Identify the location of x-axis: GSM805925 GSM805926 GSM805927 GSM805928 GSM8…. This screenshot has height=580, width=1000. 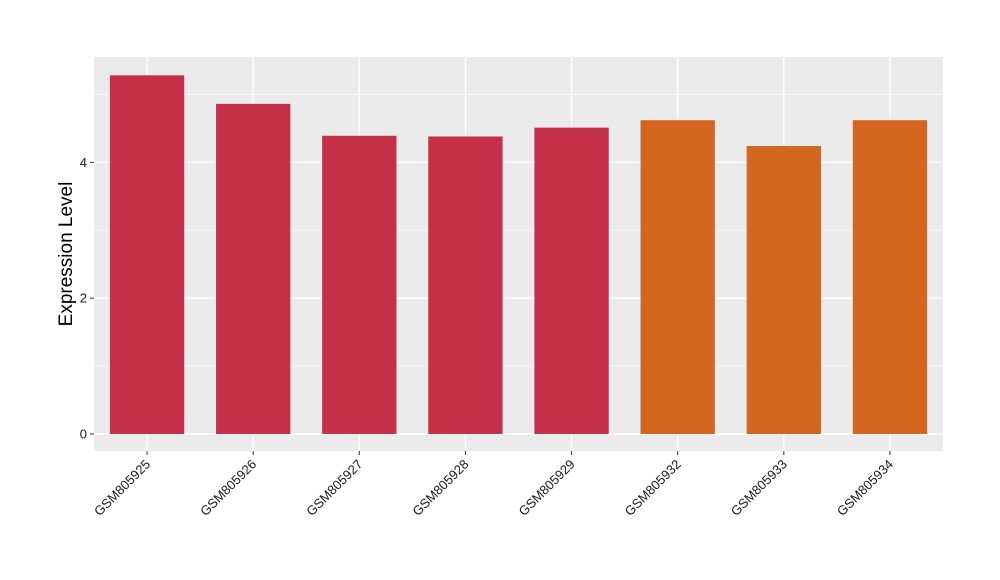
(493, 485).